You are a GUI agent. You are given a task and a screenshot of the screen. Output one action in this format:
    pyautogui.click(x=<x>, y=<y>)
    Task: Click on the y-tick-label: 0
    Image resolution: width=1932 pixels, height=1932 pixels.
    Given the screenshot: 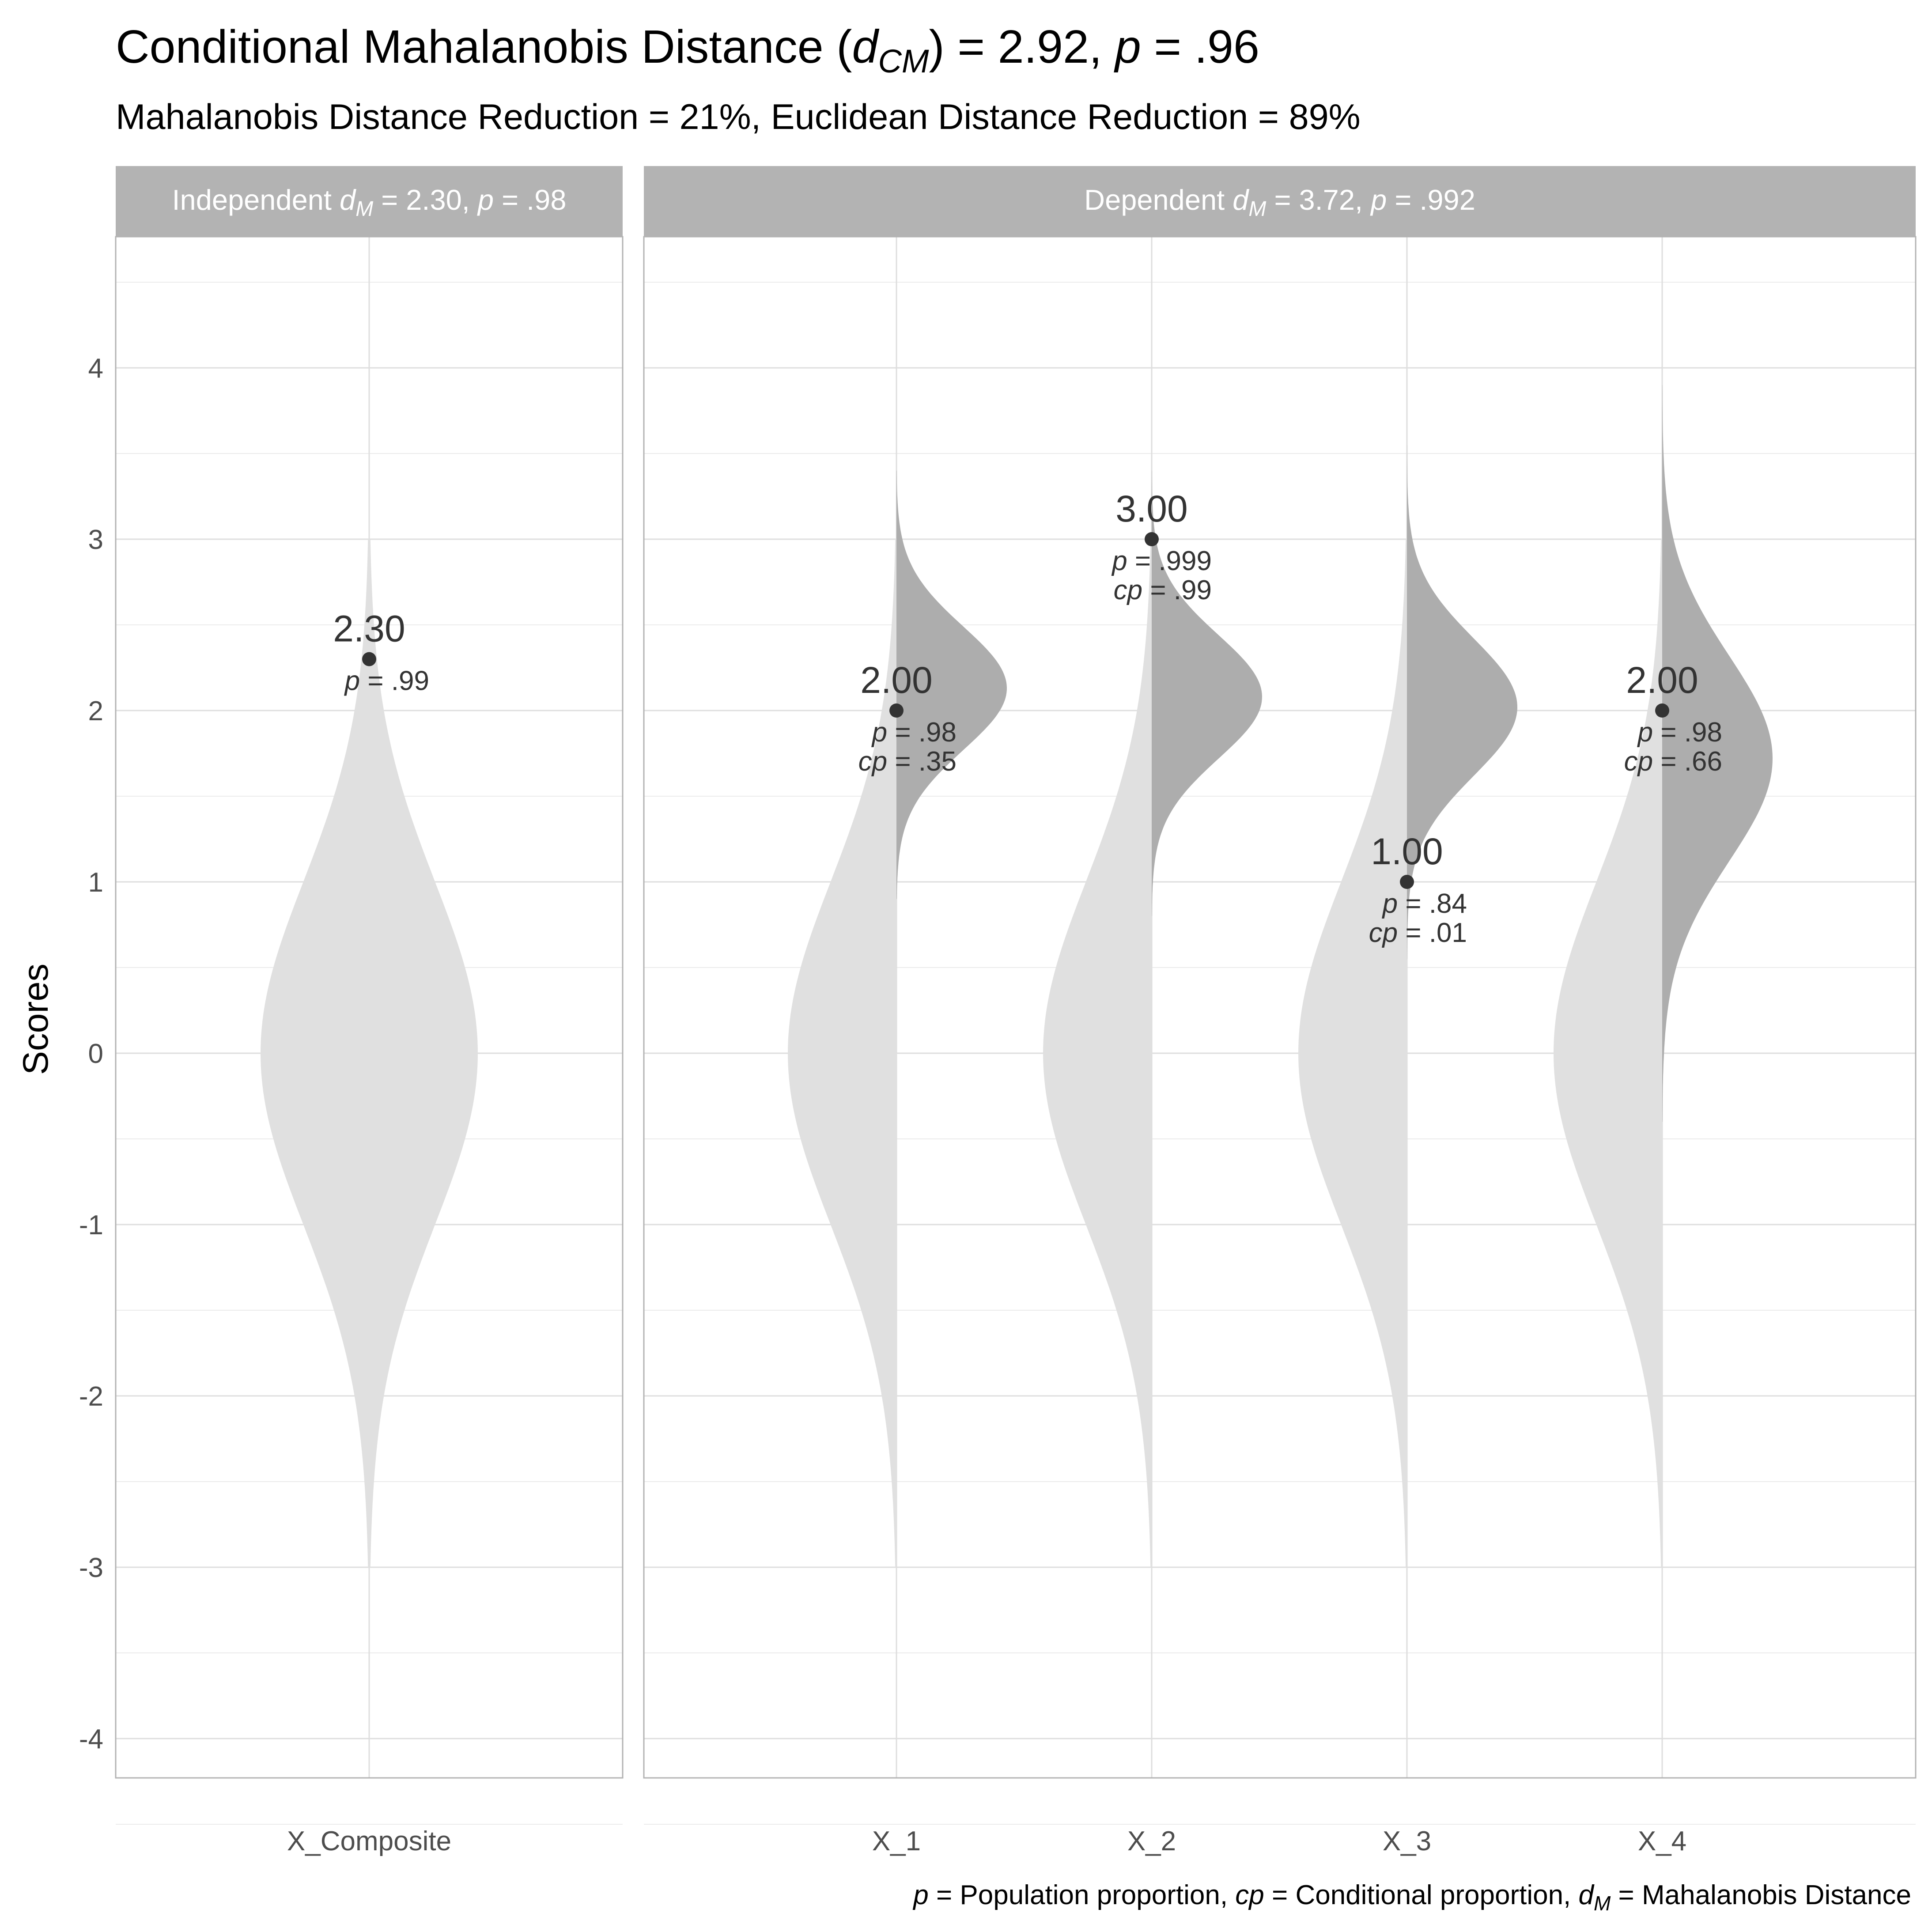 What is the action you would take?
    pyautogui.click(x=95, y=1054)
    